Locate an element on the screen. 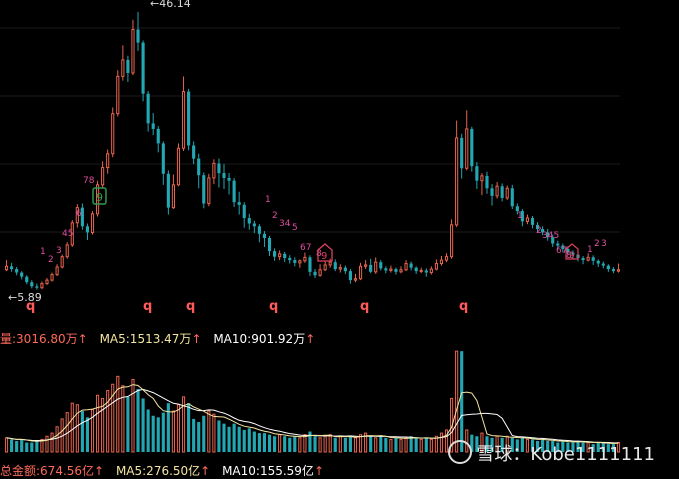 Image resolution: width=679 pixels, height=479 pixels. volume-value: 量:3016.80万 is located at coordinates (39, 339).